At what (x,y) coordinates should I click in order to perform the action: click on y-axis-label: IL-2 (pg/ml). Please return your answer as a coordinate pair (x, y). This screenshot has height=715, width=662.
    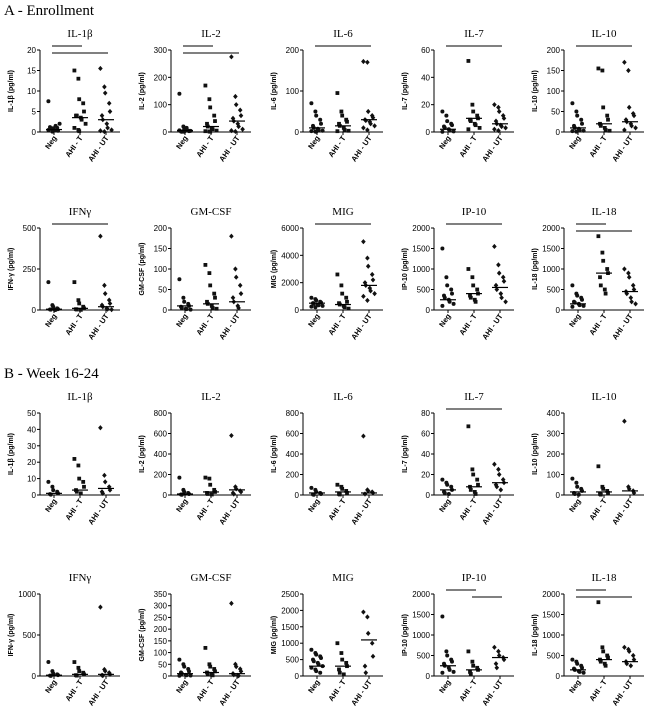
    Looking at the image, I should click on (142, 91).